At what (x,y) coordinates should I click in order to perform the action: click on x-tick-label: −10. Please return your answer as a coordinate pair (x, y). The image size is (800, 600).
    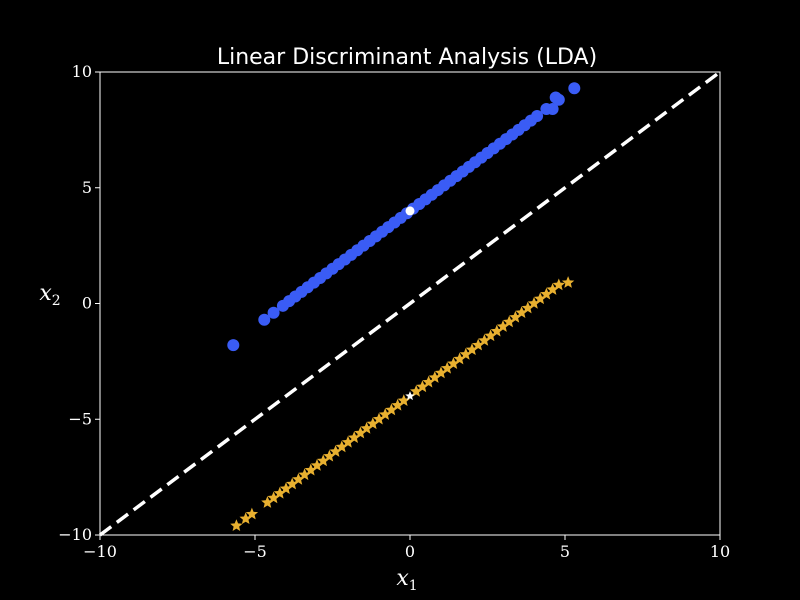
    Looking at the image, I should click on (100, 551).